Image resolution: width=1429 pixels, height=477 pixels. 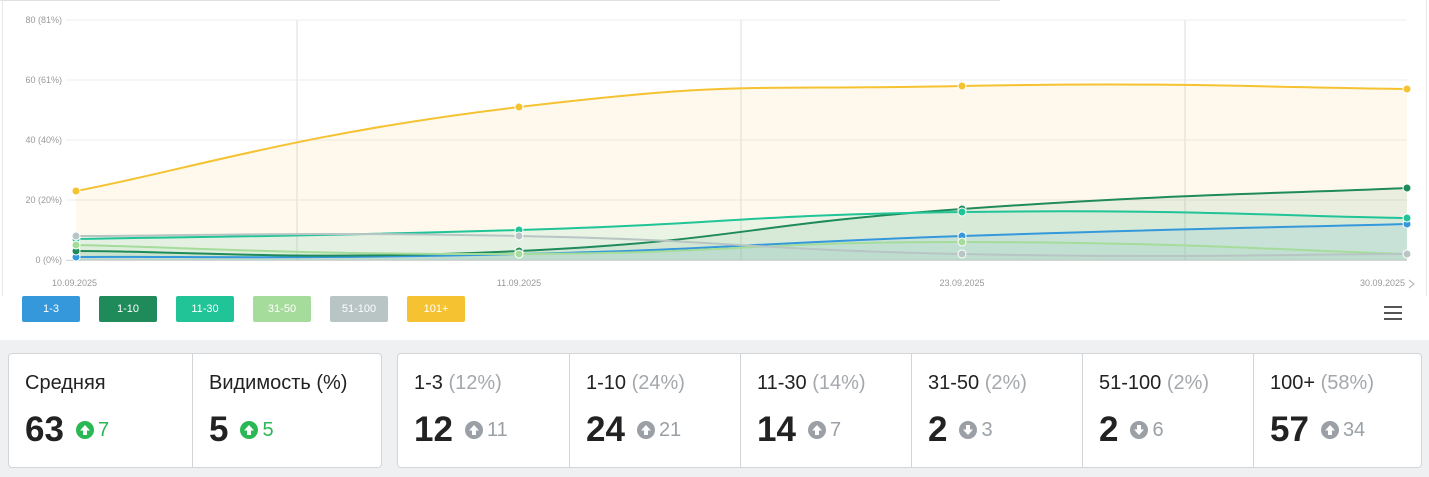 I want to click on x-tick-label: 30.09.2025, so click(x=1382, y=283).